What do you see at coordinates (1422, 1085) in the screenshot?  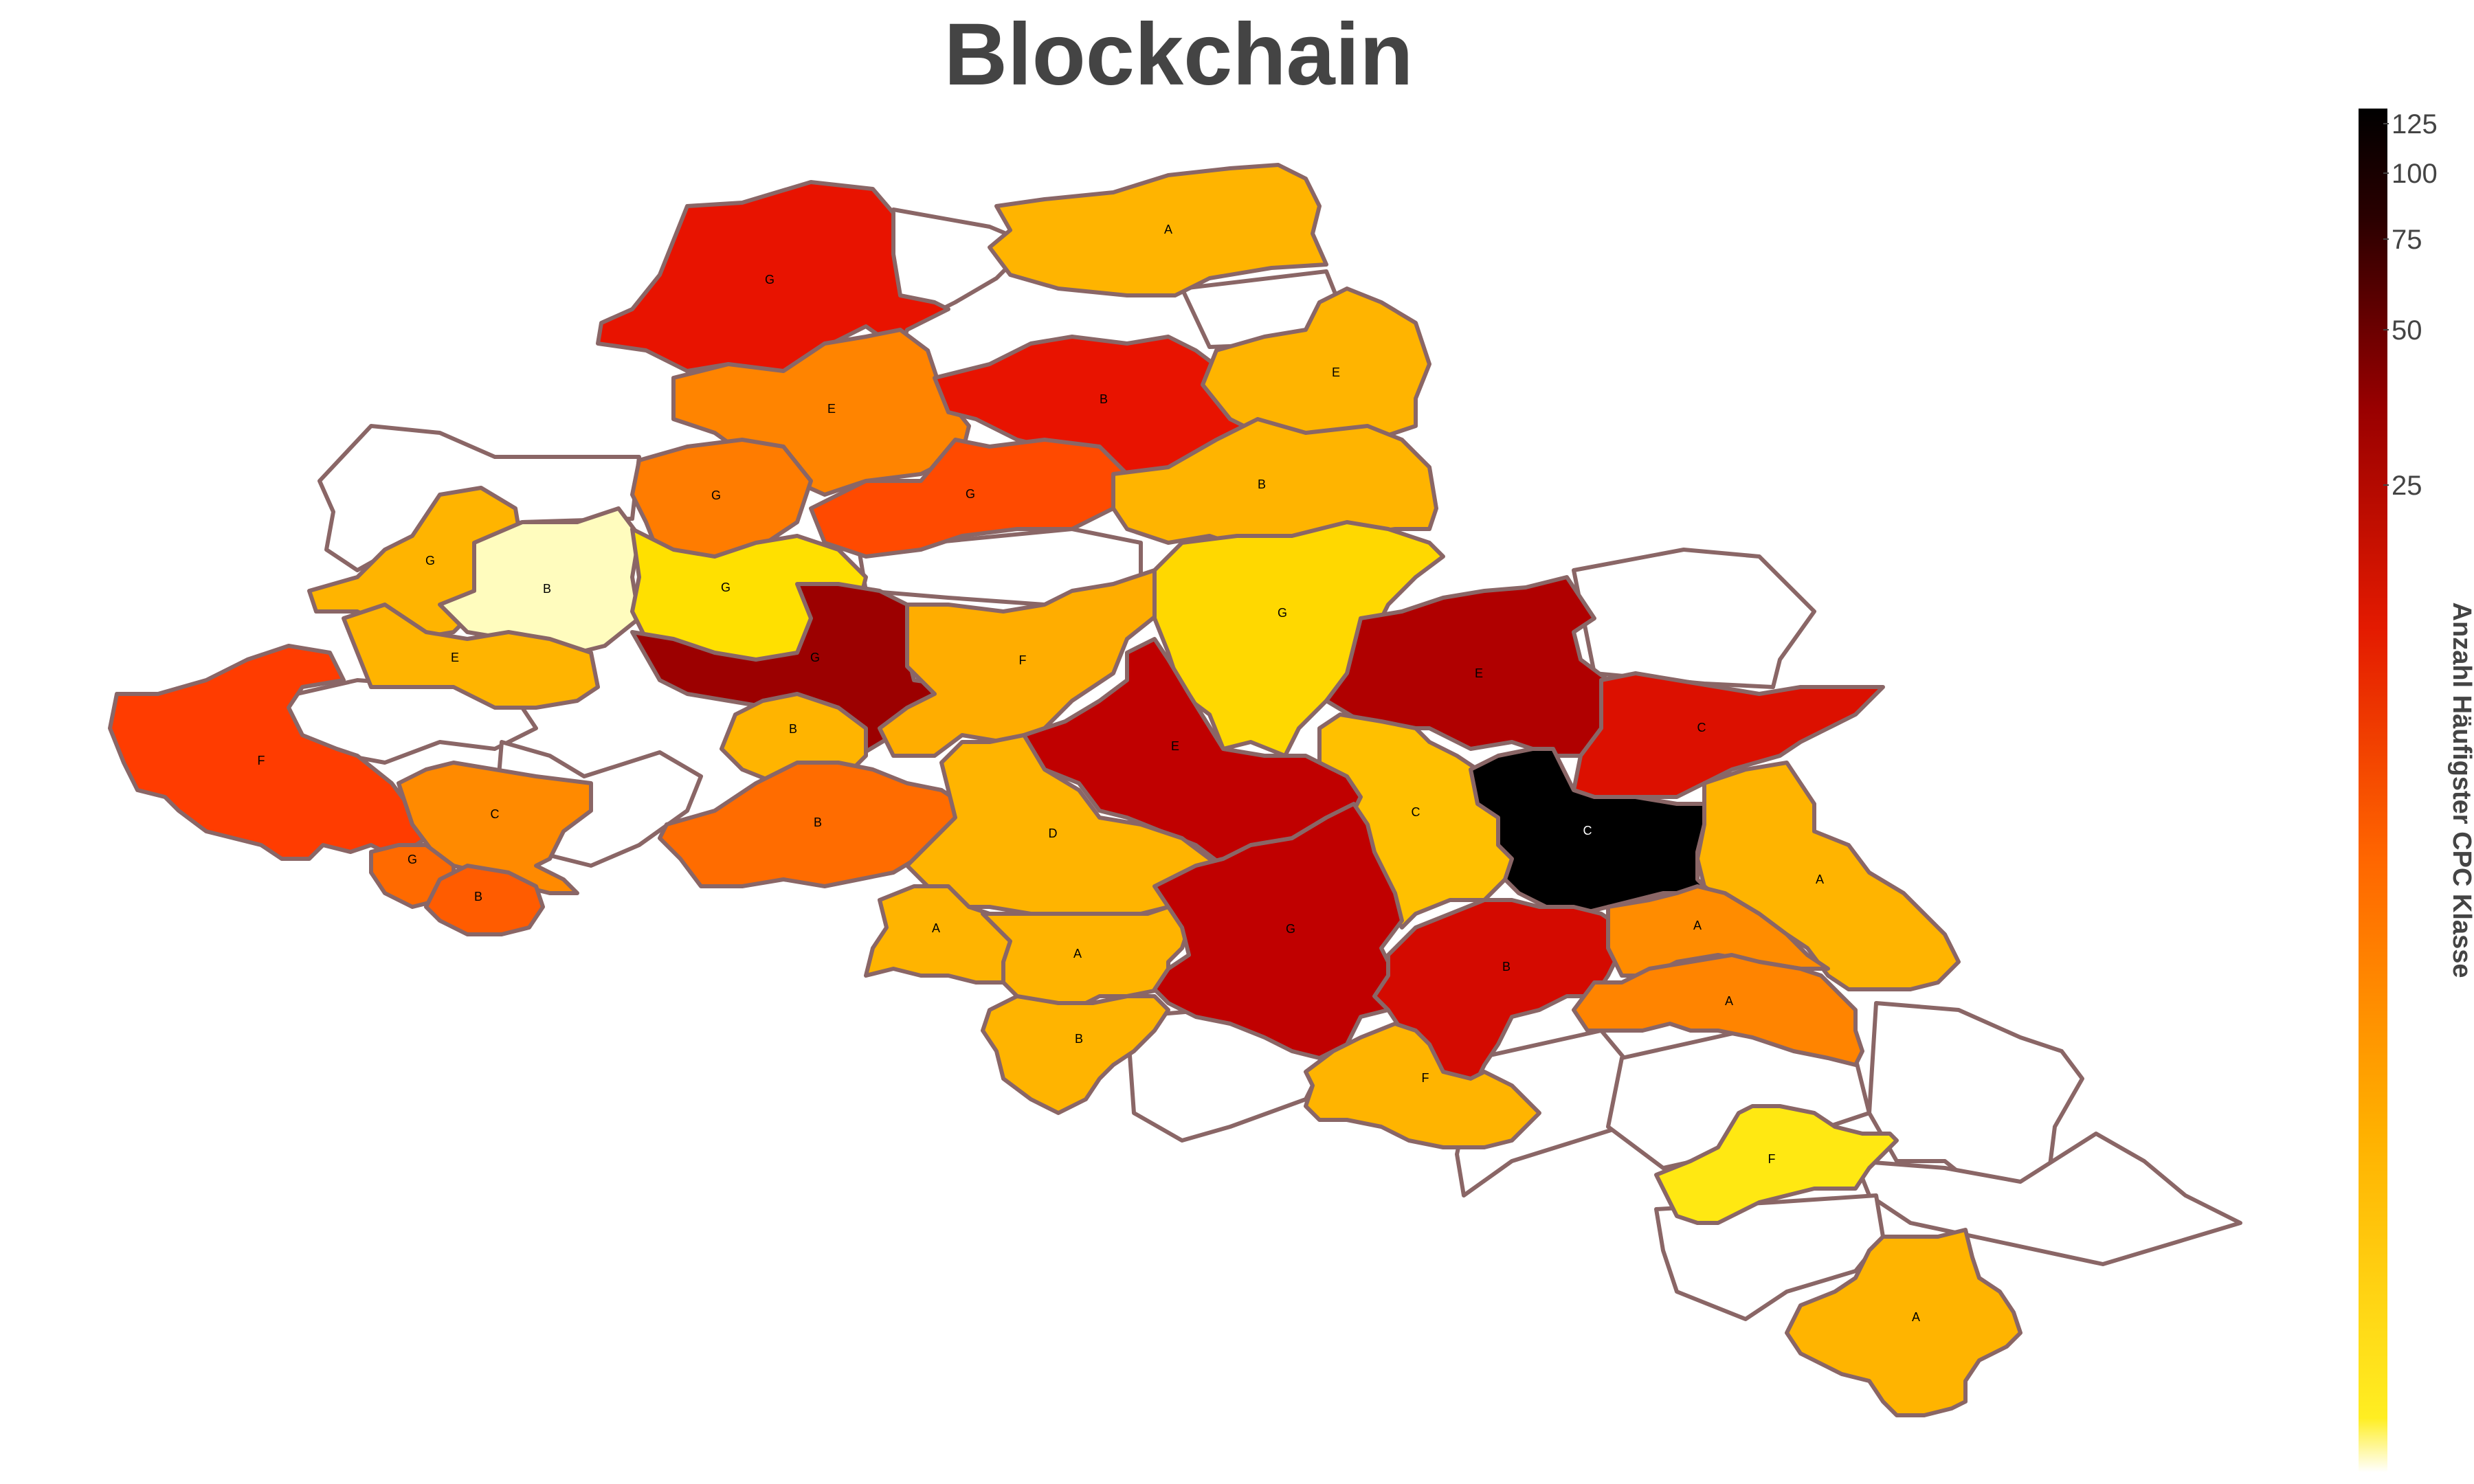 I see `region-south-f` at bounding box center [1422, 1085].